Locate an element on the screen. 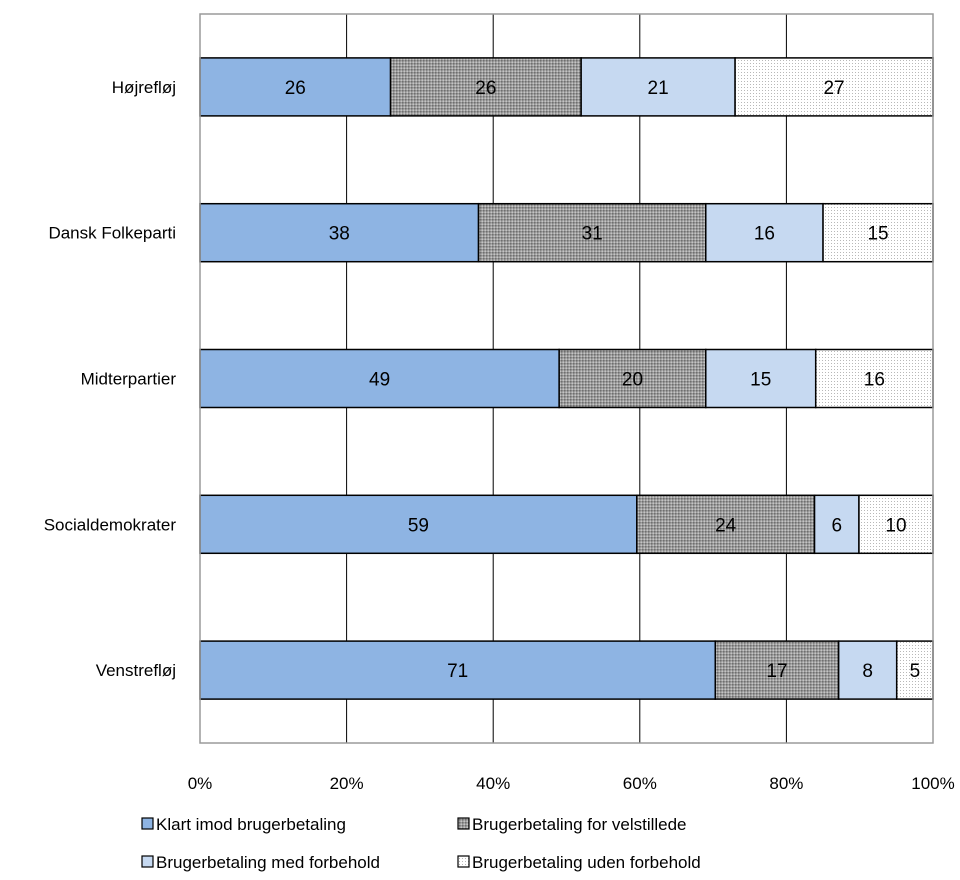 The width and height of the screenshot is (960, 880). x-tick-label: 100% is located at coordinates (932, 783).